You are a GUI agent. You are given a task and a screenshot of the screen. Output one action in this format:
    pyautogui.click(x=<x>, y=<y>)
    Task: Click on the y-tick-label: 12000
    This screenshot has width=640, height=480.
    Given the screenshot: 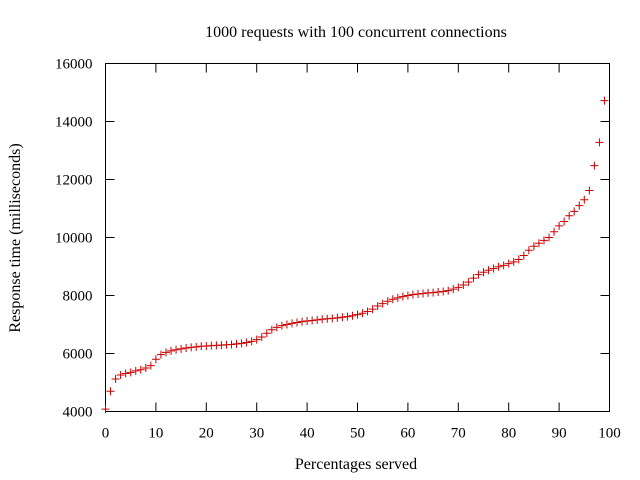 What is the action you would take?
    pyautogui.click(x=74, y=181)
    